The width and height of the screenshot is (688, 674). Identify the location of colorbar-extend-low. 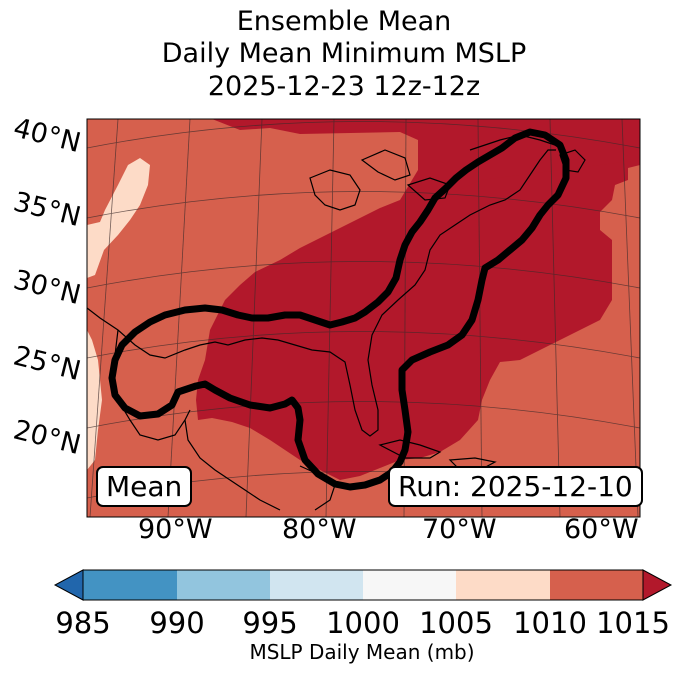
(68, 585).